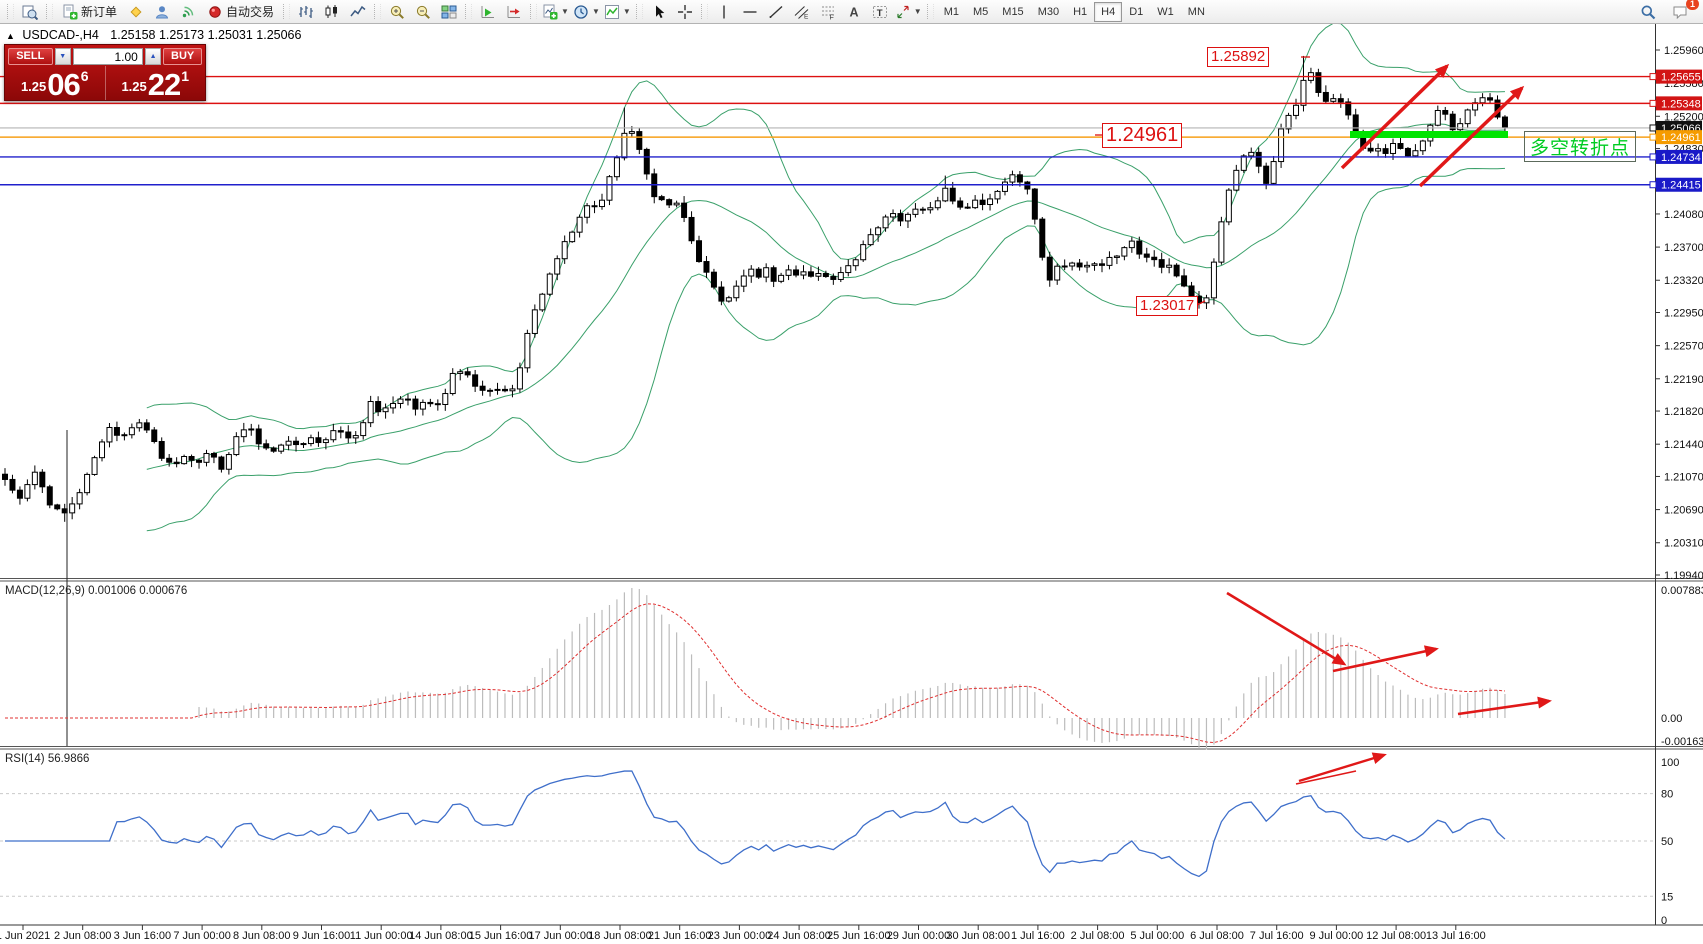  Describe the element at coordinates (30, 56) in the screenshot. I see `sell-button: SELL` at that location.